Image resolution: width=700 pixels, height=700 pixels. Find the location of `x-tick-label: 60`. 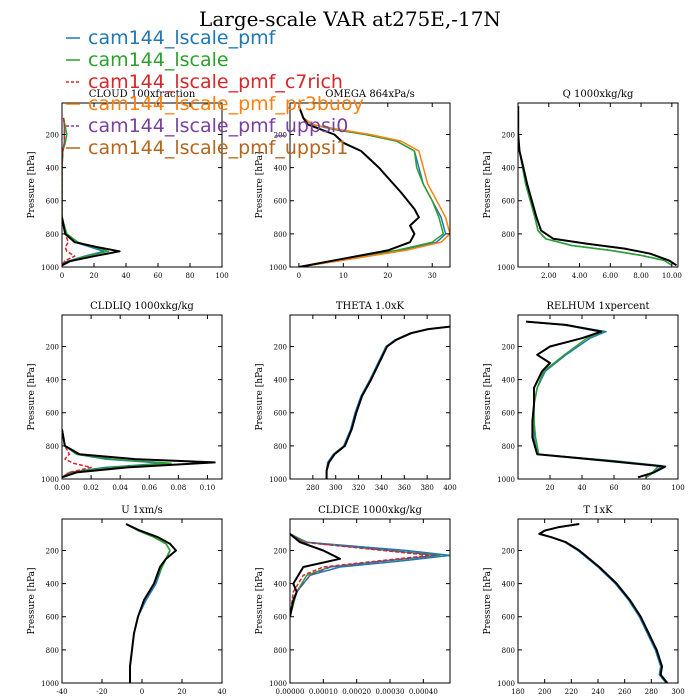

x-tick-label: 60 is located at coordinates (614, 488).